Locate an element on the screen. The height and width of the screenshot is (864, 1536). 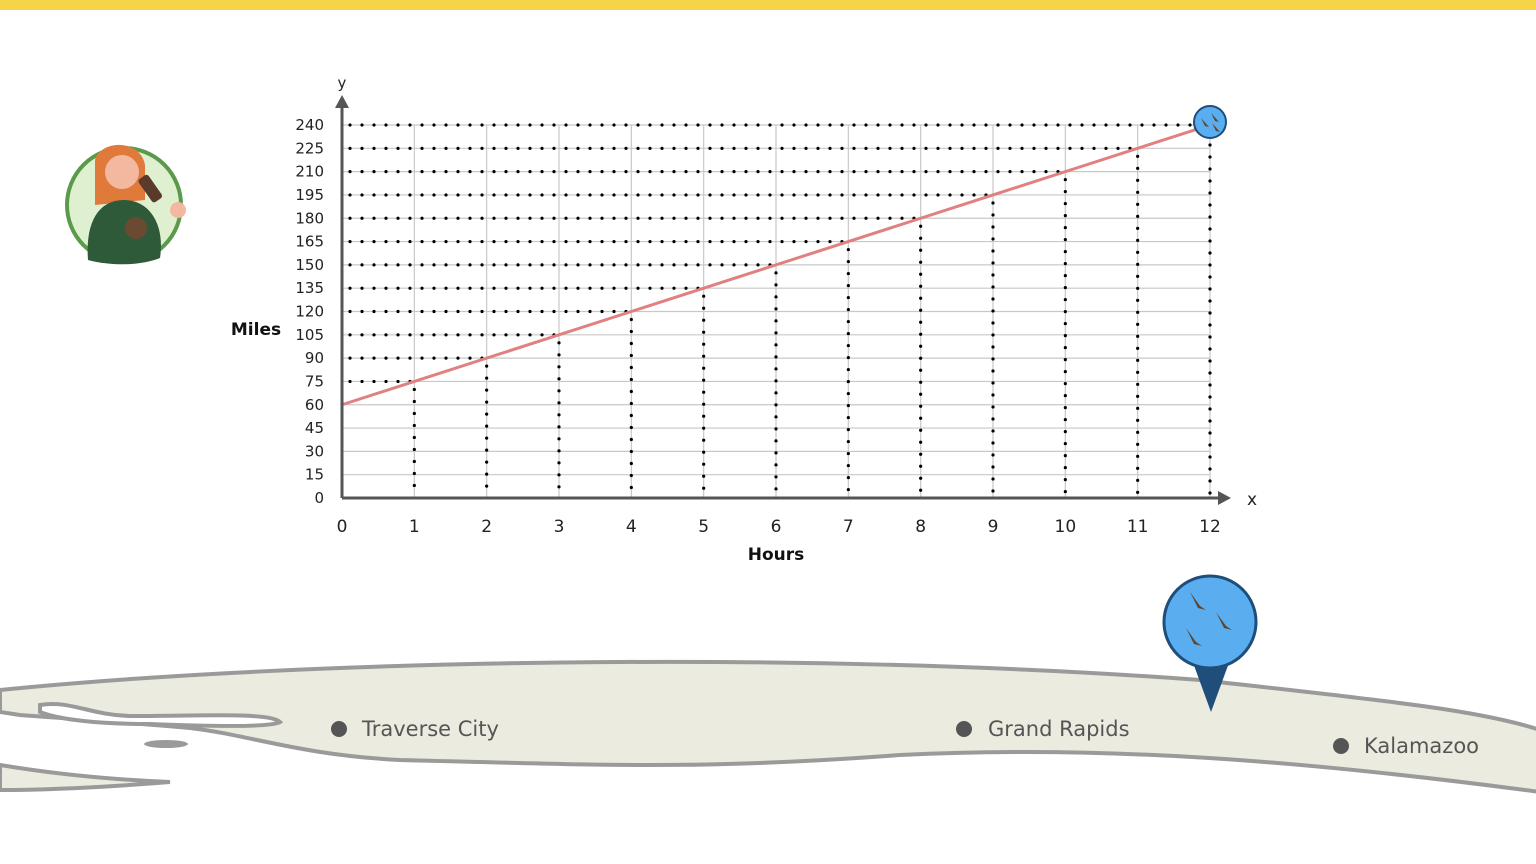
geese-glyph is located at coordinates (1210, 122).